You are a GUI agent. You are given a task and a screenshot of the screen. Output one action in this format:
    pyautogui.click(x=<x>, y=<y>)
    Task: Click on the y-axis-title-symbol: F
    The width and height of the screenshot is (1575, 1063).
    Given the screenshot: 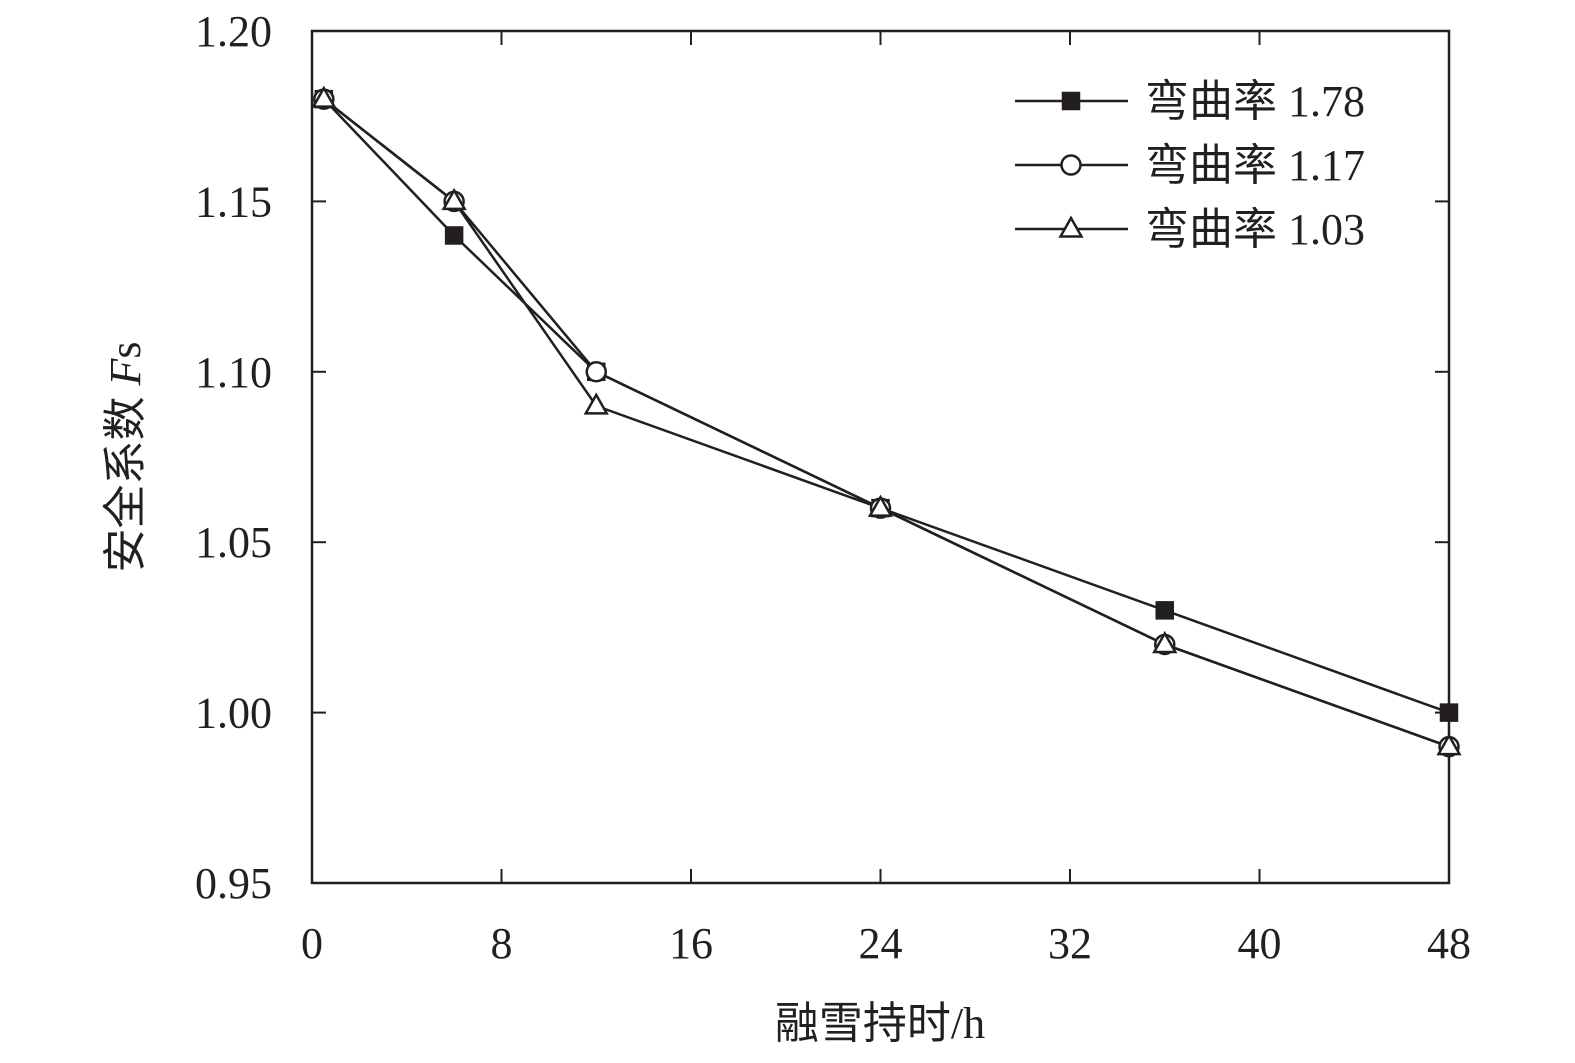 What is the action you would take?
    pyautogui.click(x=125, y=372)
    